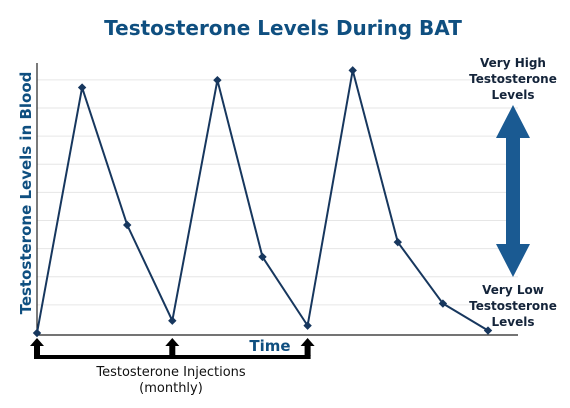 This screenshot has width=570, height=408. I want to click on chart-title: Testosterone Levels During BAT, so click(283, 28).